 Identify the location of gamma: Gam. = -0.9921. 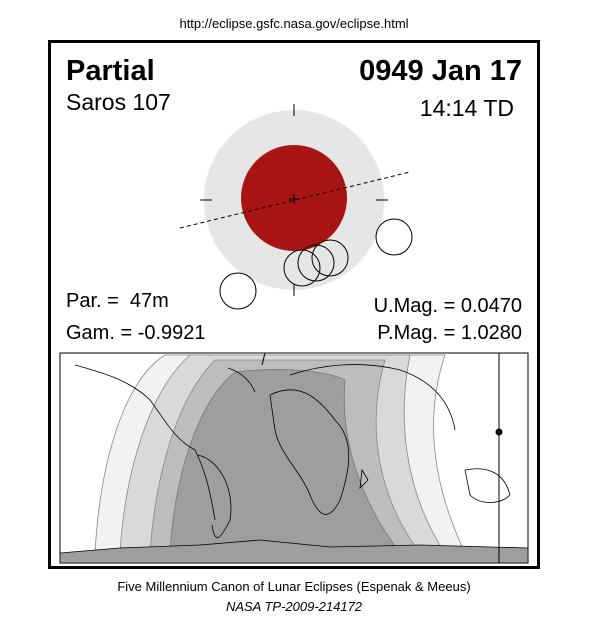
(136, 333).